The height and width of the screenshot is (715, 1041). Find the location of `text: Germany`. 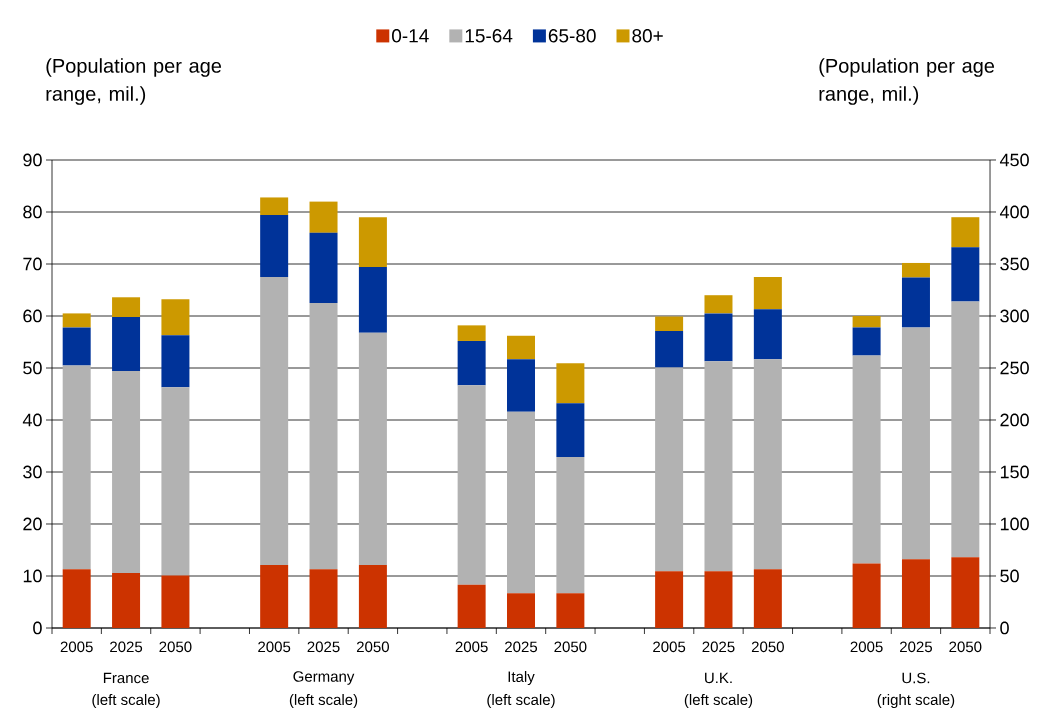

text: Germany is located at coordinates (324, 678).